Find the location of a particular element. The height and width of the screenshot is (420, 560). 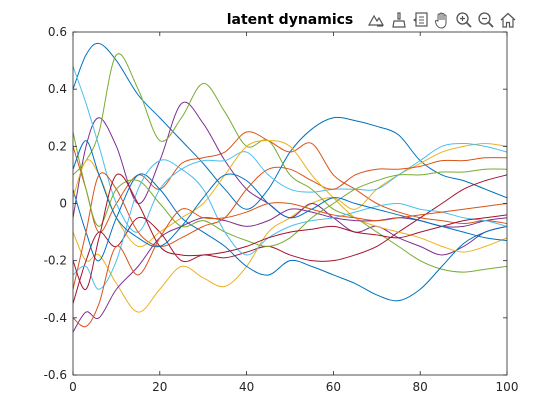

pan-icon is located at coordinates (440, 20).